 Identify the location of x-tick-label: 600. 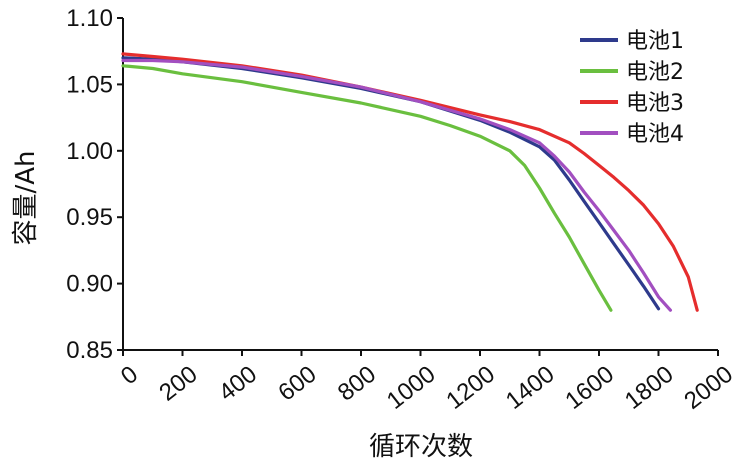
(297, 384).